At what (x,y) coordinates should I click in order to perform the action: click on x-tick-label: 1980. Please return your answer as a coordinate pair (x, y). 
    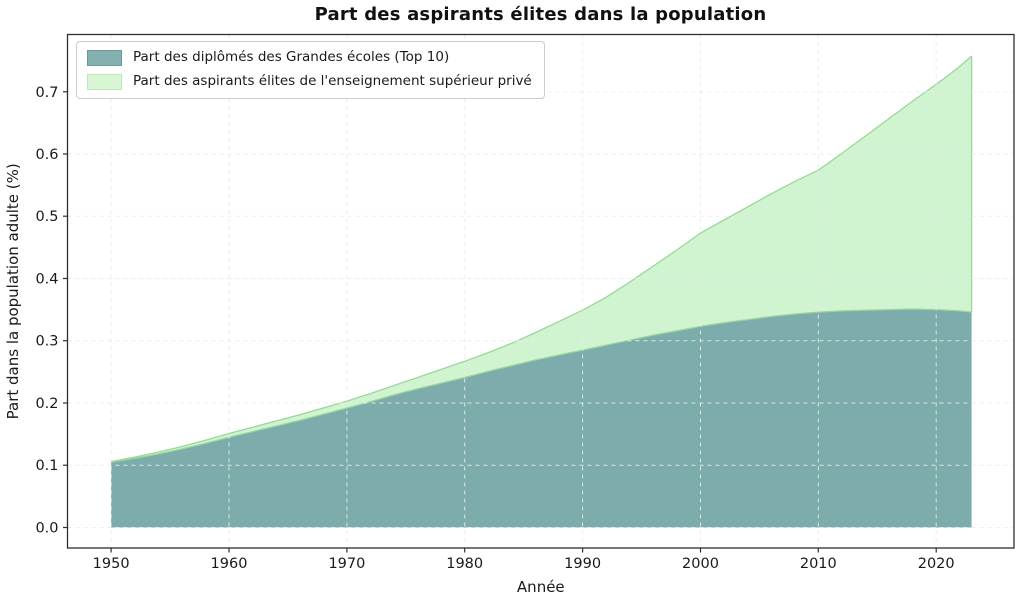
    Looking at the image, I should click on (464, 564).